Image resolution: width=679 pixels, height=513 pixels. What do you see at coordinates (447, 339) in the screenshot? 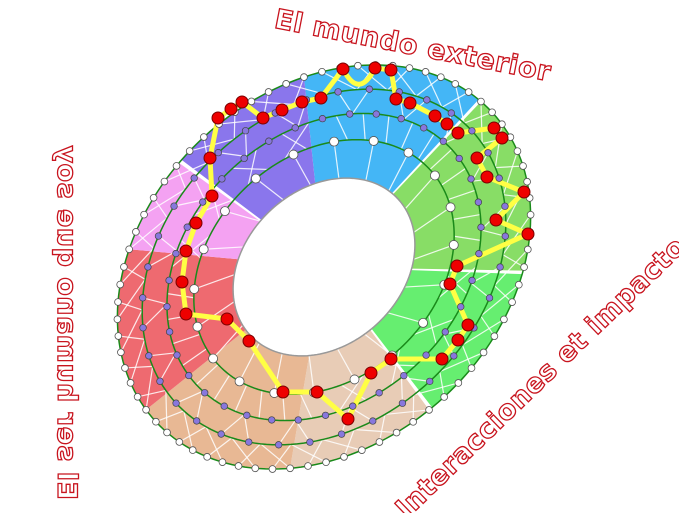
I see `sector-green-light` at bounding box center [447, 339].